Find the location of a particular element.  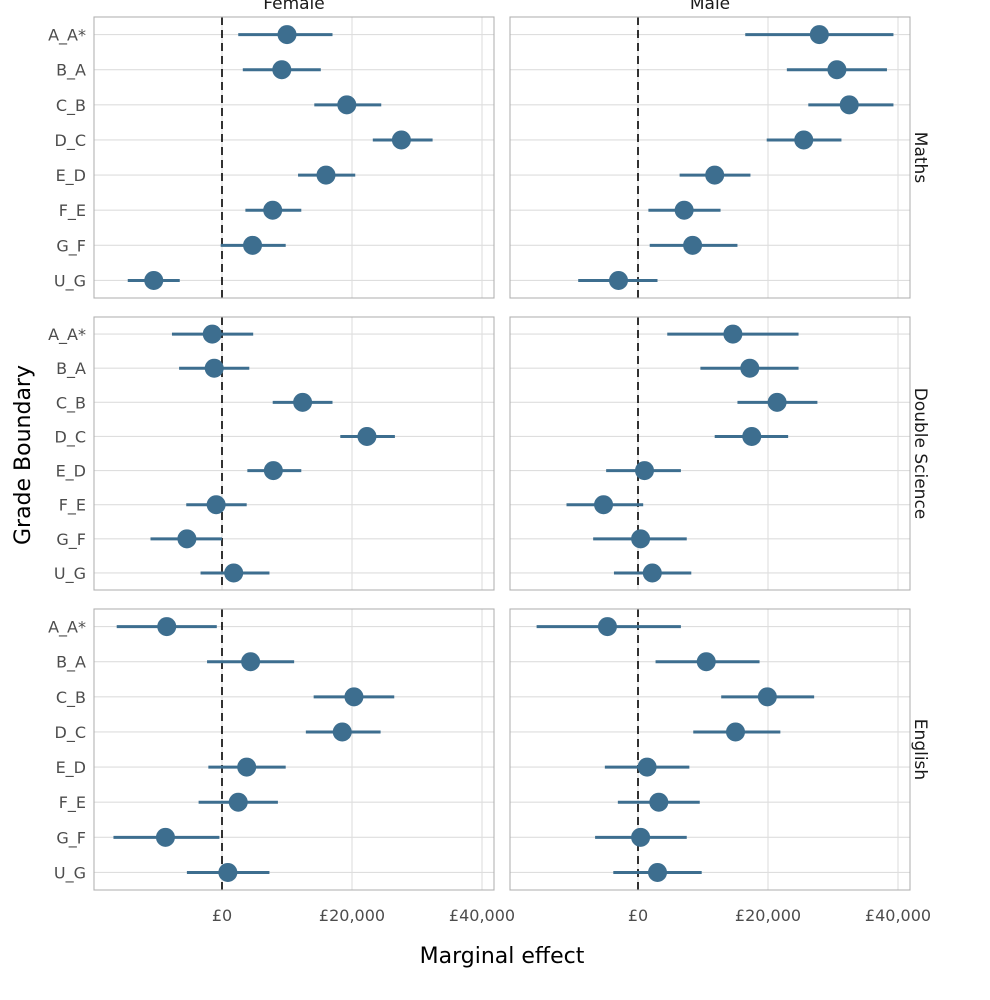

x-axis-title: Marginal effect is located at coordinates (502, 956).